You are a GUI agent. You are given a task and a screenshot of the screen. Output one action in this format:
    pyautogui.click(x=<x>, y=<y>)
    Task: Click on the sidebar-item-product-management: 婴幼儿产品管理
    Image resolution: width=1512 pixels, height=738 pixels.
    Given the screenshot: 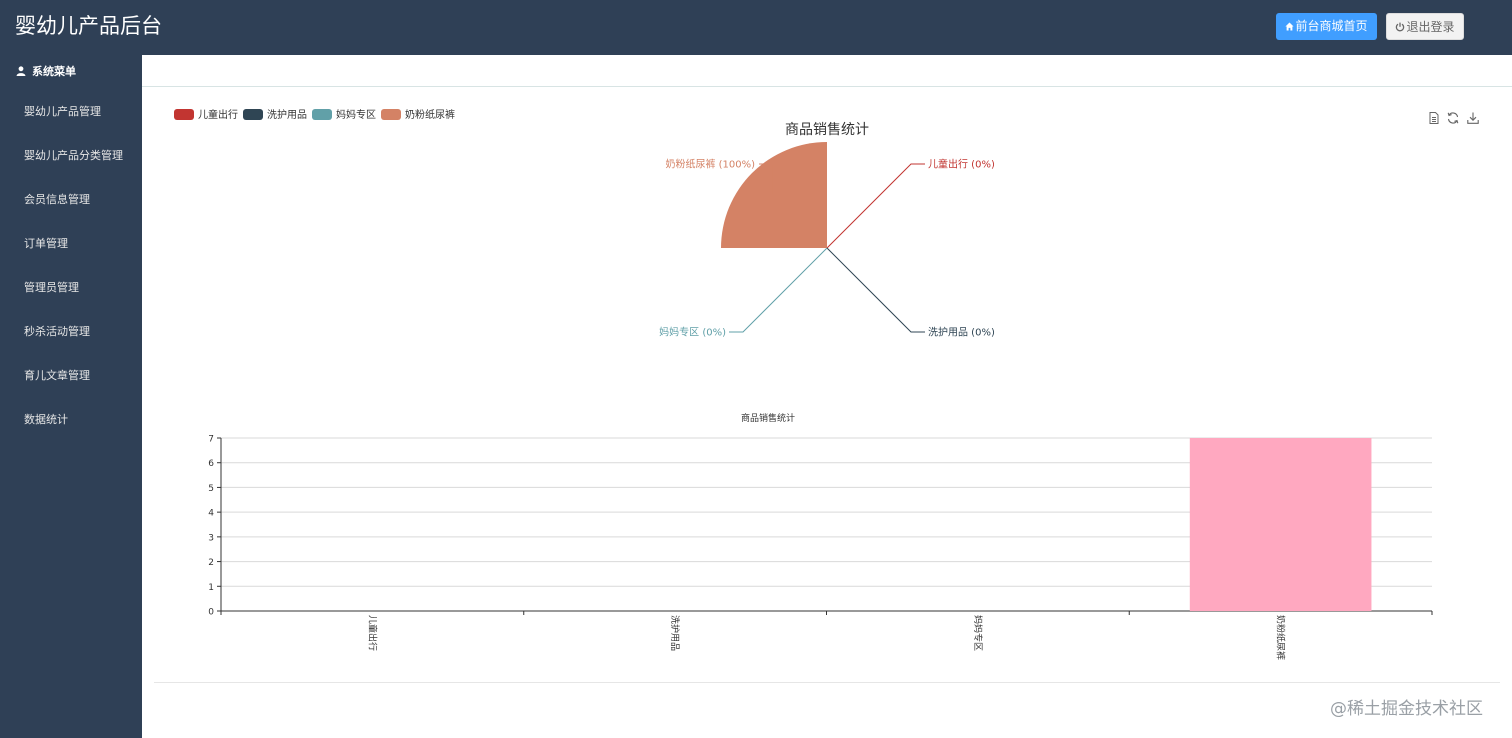 What is the action you would take?
    pyautogui.click(x=62, y=111)
    